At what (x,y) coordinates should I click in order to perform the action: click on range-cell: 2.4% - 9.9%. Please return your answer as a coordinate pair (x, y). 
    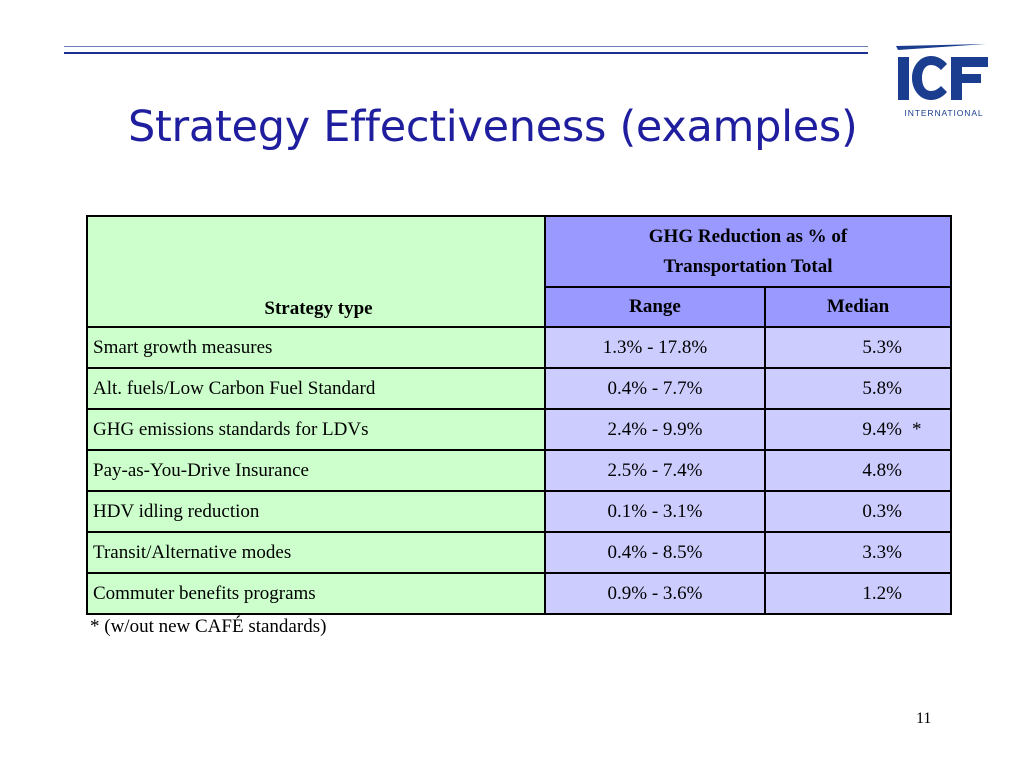
    Looking at the image, I should click on (655, 429).